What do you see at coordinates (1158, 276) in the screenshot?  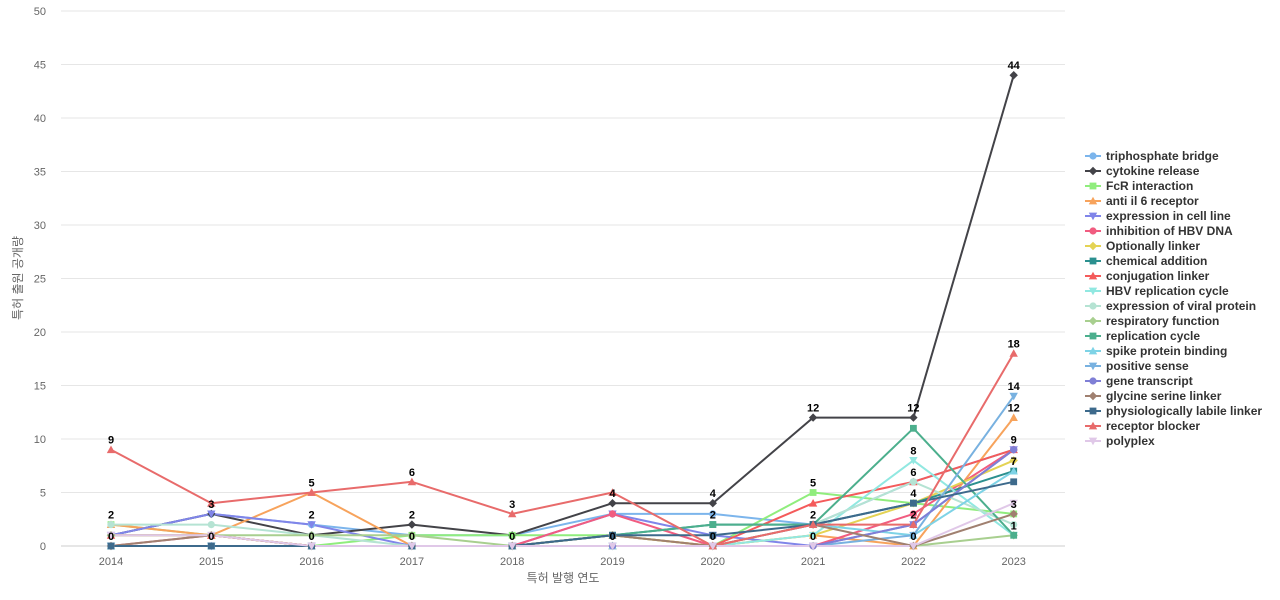 I see `legend-label: conjugation linker` at bounding box center [1158, 276].